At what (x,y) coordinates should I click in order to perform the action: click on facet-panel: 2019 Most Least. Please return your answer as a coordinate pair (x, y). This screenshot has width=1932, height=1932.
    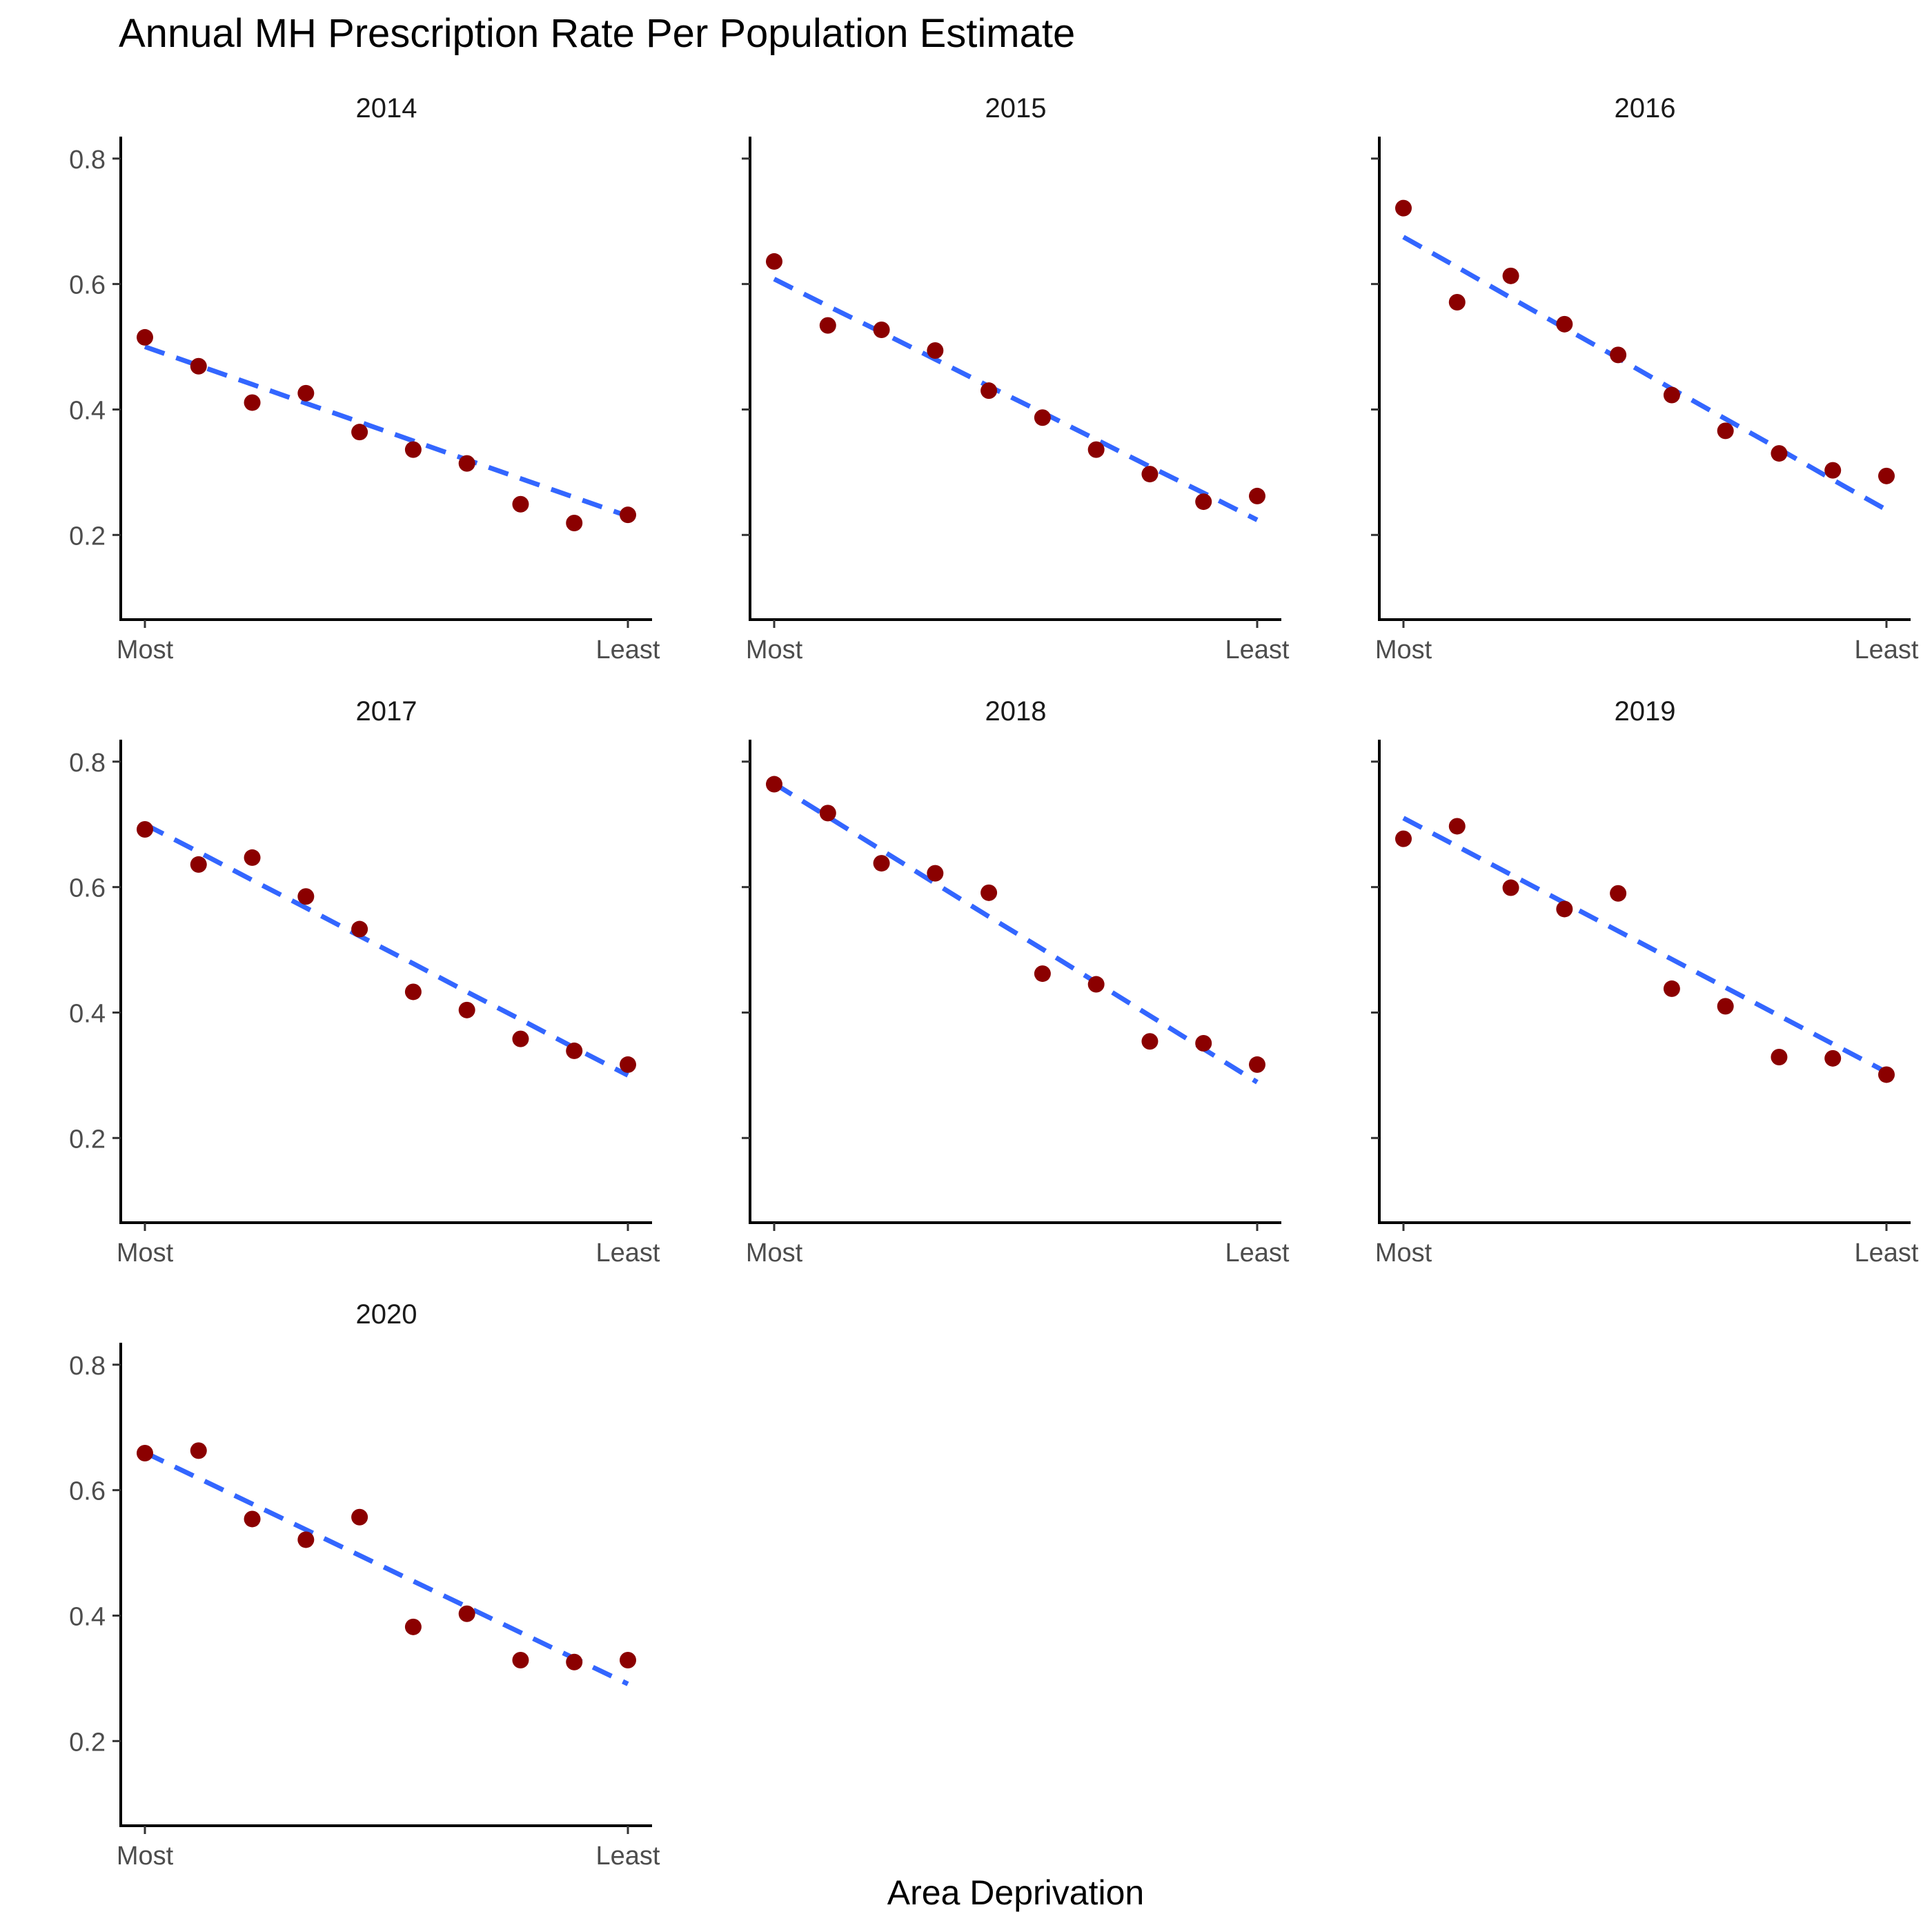
    Looking at the image, I should click on (1645, 982).